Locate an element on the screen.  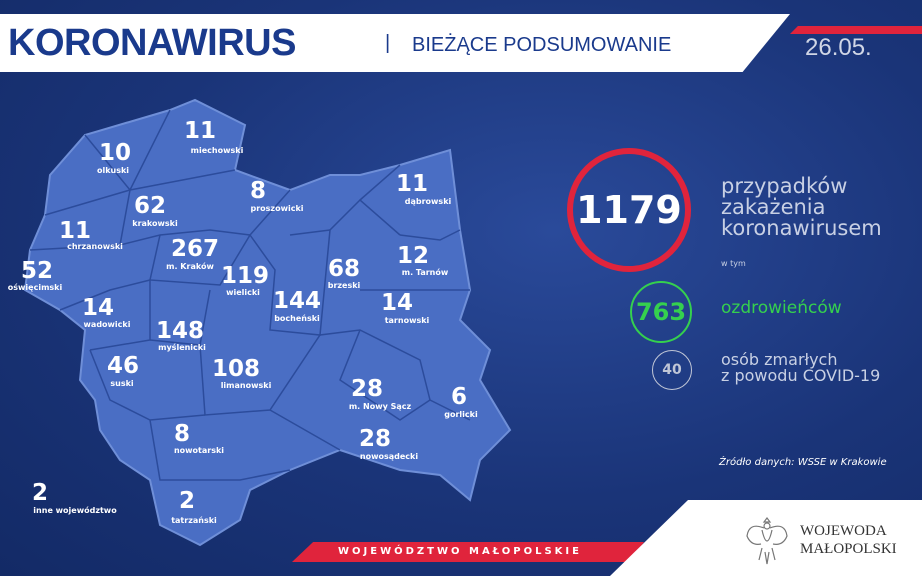
eagle-emblem-icon is located at coordinates (767, 541).